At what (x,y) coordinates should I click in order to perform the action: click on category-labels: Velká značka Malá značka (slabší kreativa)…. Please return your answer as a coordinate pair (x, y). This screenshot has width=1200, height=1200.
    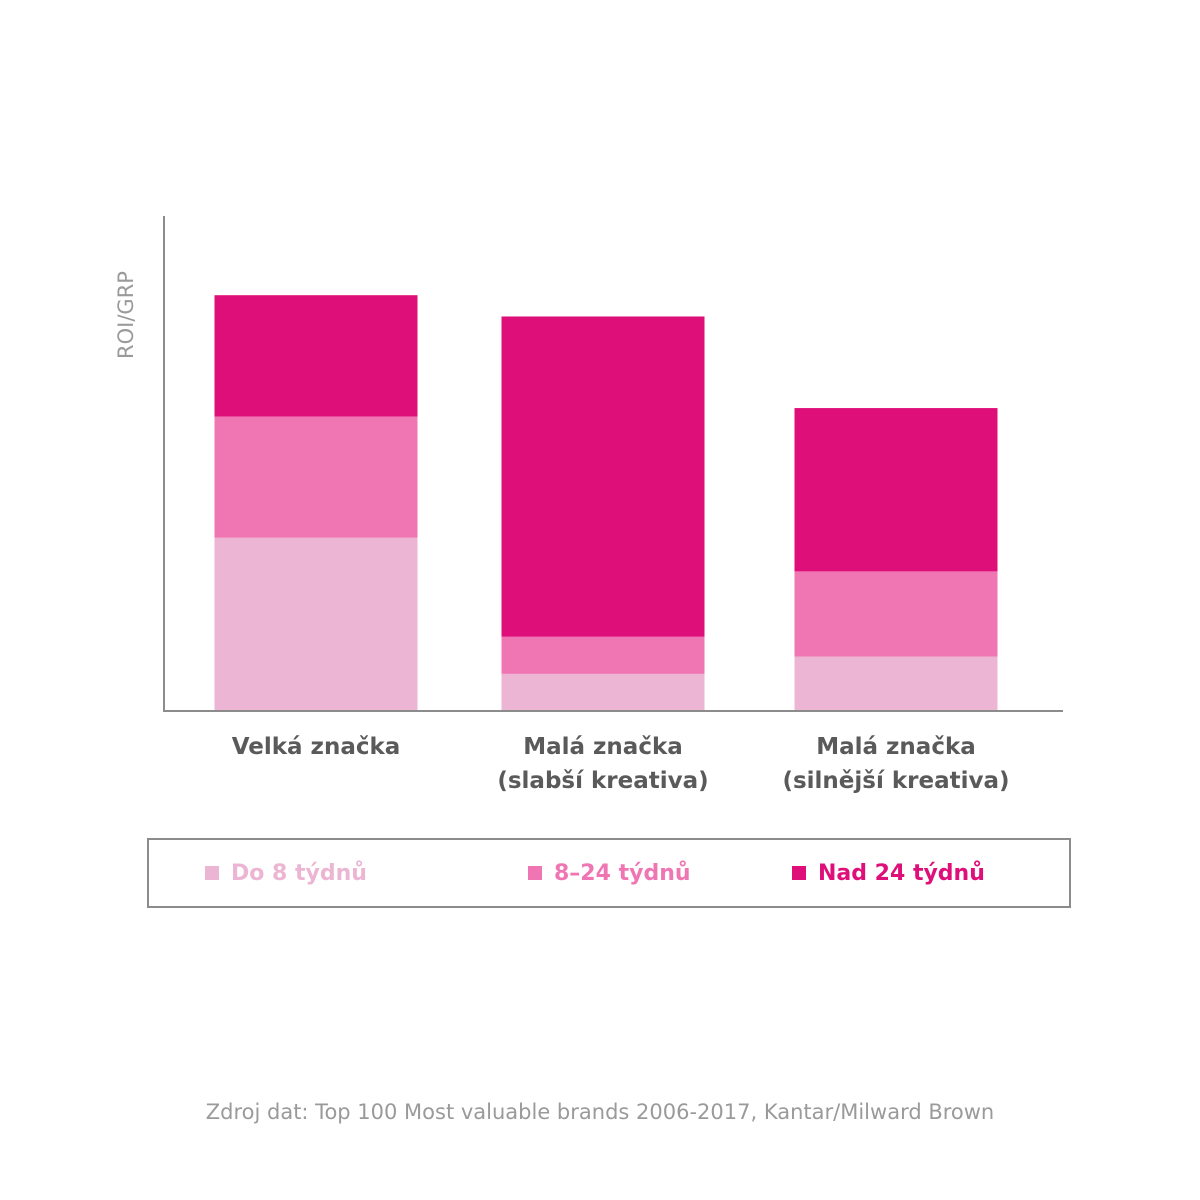
    Looking at the image, I should click on (621, 764).